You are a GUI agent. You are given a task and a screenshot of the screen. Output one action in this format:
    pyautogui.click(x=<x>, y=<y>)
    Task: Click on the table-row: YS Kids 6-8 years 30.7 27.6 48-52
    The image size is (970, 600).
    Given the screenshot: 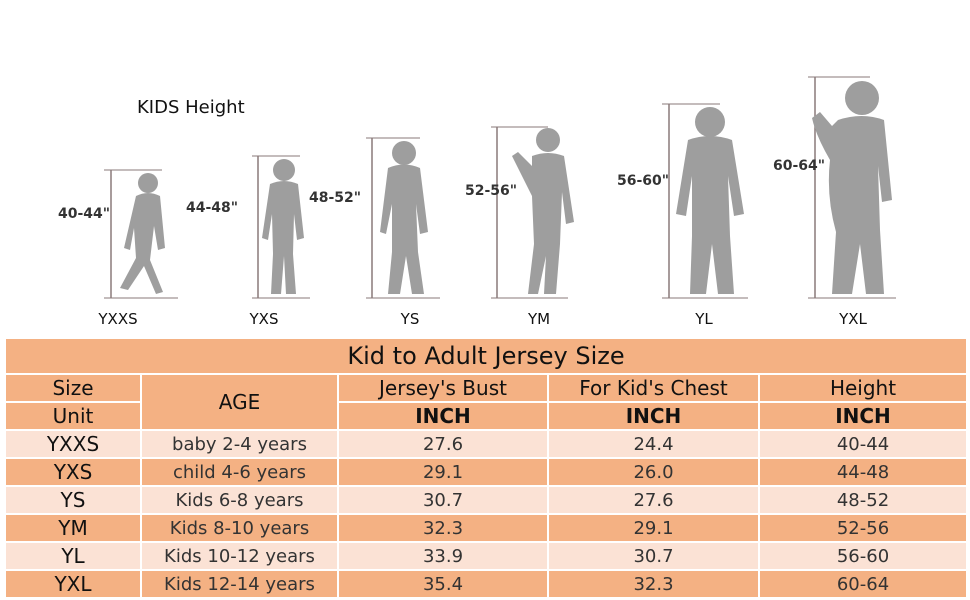 What is the action you would take?
    pyautogui.click(x=486, y=500)
    